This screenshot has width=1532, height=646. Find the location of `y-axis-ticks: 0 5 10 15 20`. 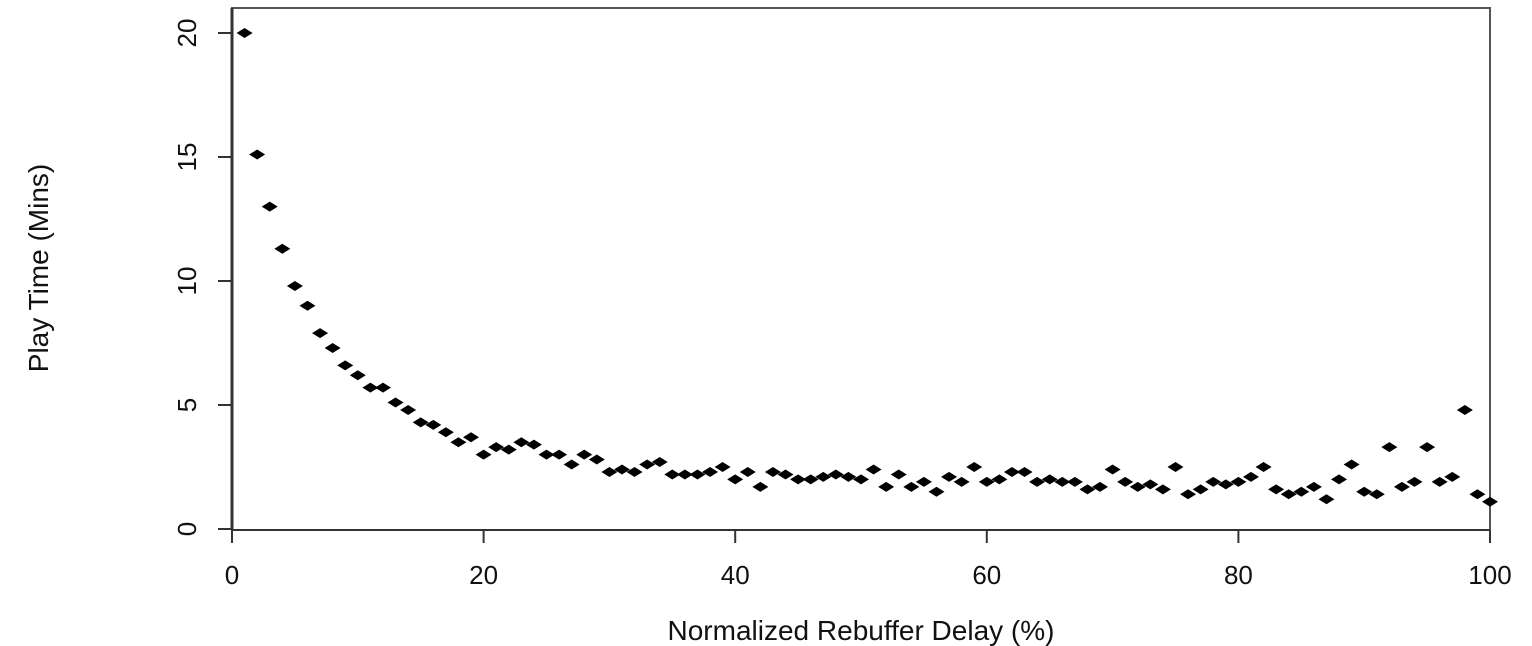

y-axis-ticks: 0 5 10 15 20 is located at coordinates (202, 277).